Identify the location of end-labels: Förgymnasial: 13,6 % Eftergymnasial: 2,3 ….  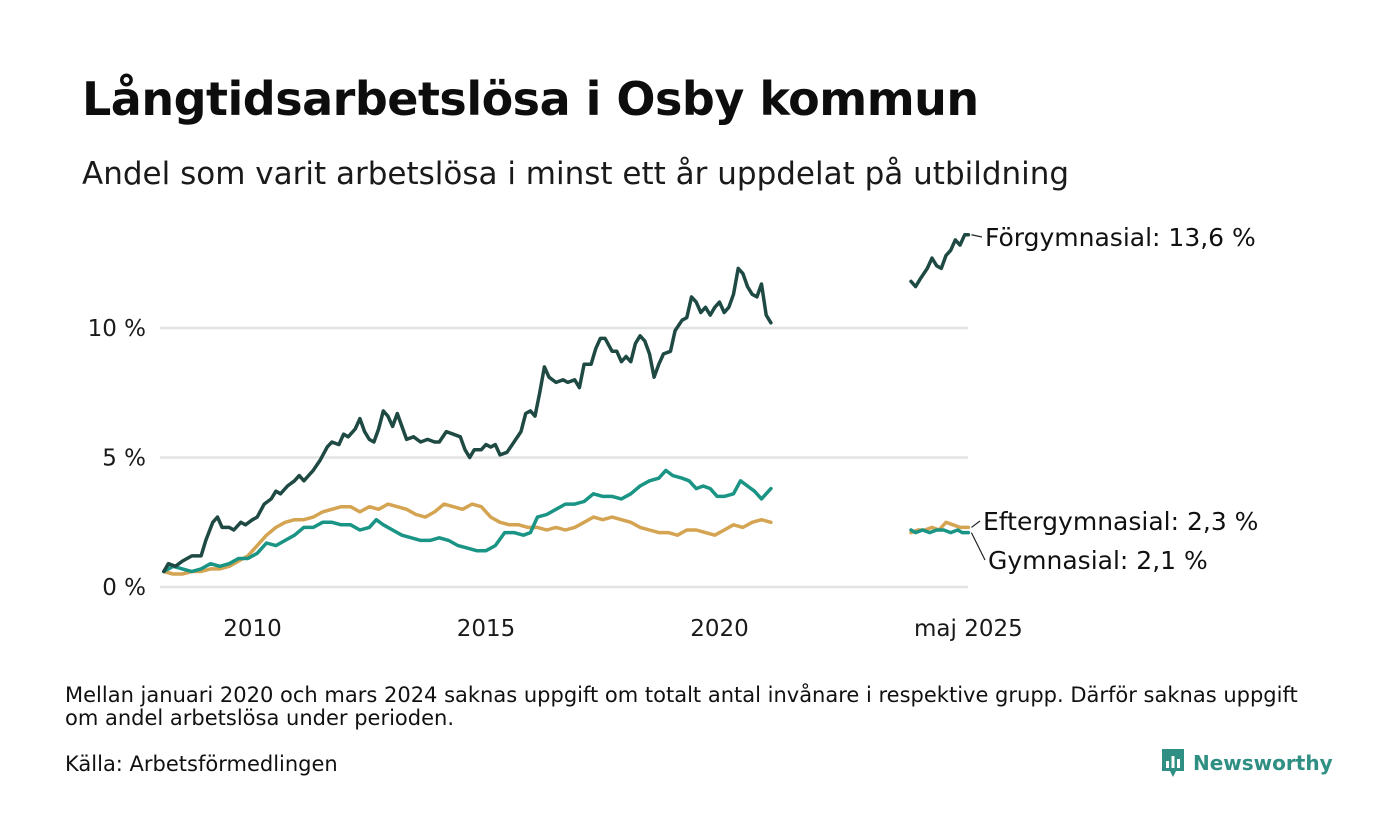
(1114, 399).